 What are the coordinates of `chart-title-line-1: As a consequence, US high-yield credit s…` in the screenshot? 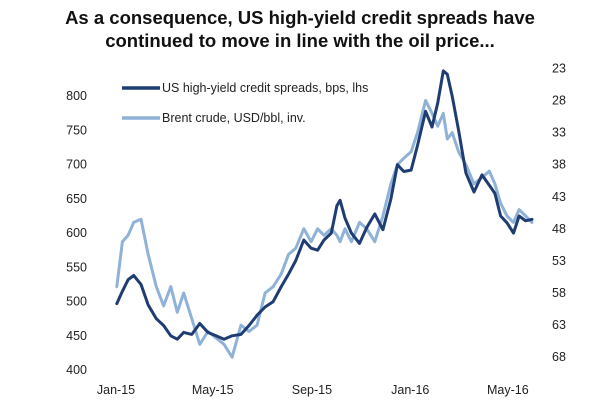 It's located at (300, 17).